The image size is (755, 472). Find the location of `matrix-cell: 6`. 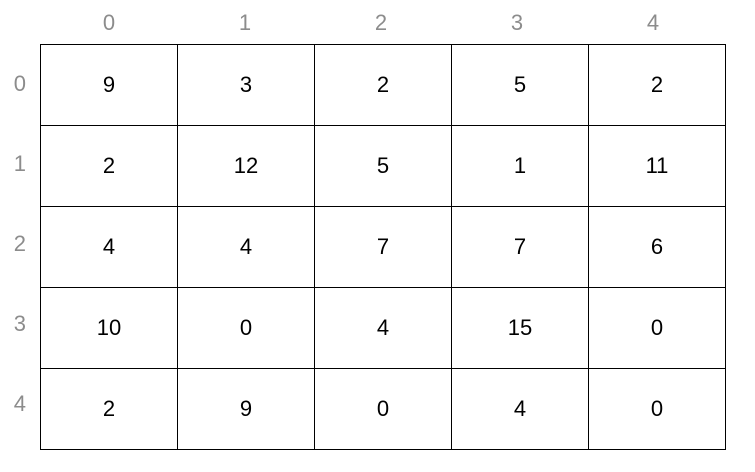

matrix-cell: 6 is located at coordinates (657, 247).